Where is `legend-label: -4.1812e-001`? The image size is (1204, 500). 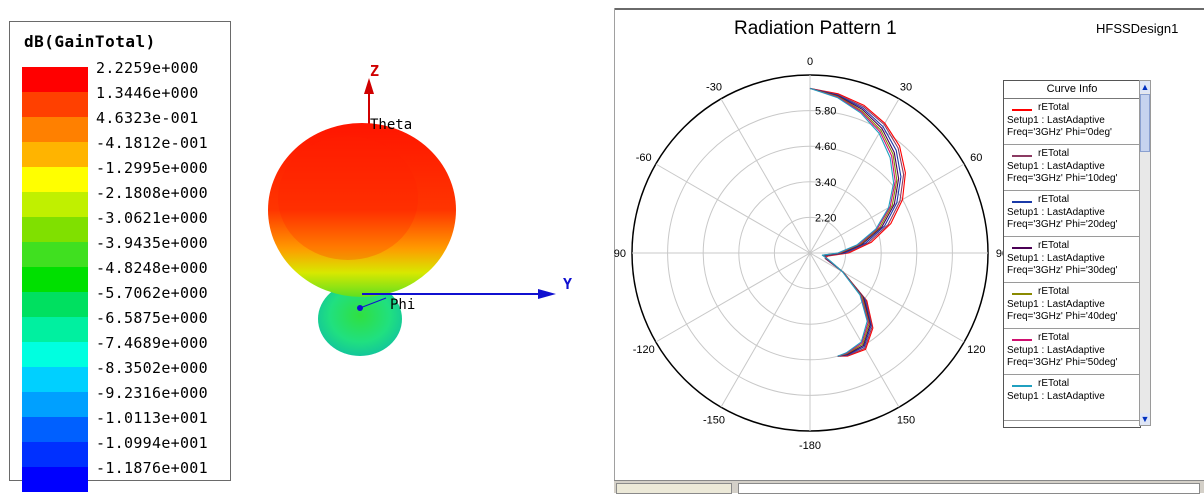
legend-label: -4.1812e-001 is located at coordinates (152, 143).